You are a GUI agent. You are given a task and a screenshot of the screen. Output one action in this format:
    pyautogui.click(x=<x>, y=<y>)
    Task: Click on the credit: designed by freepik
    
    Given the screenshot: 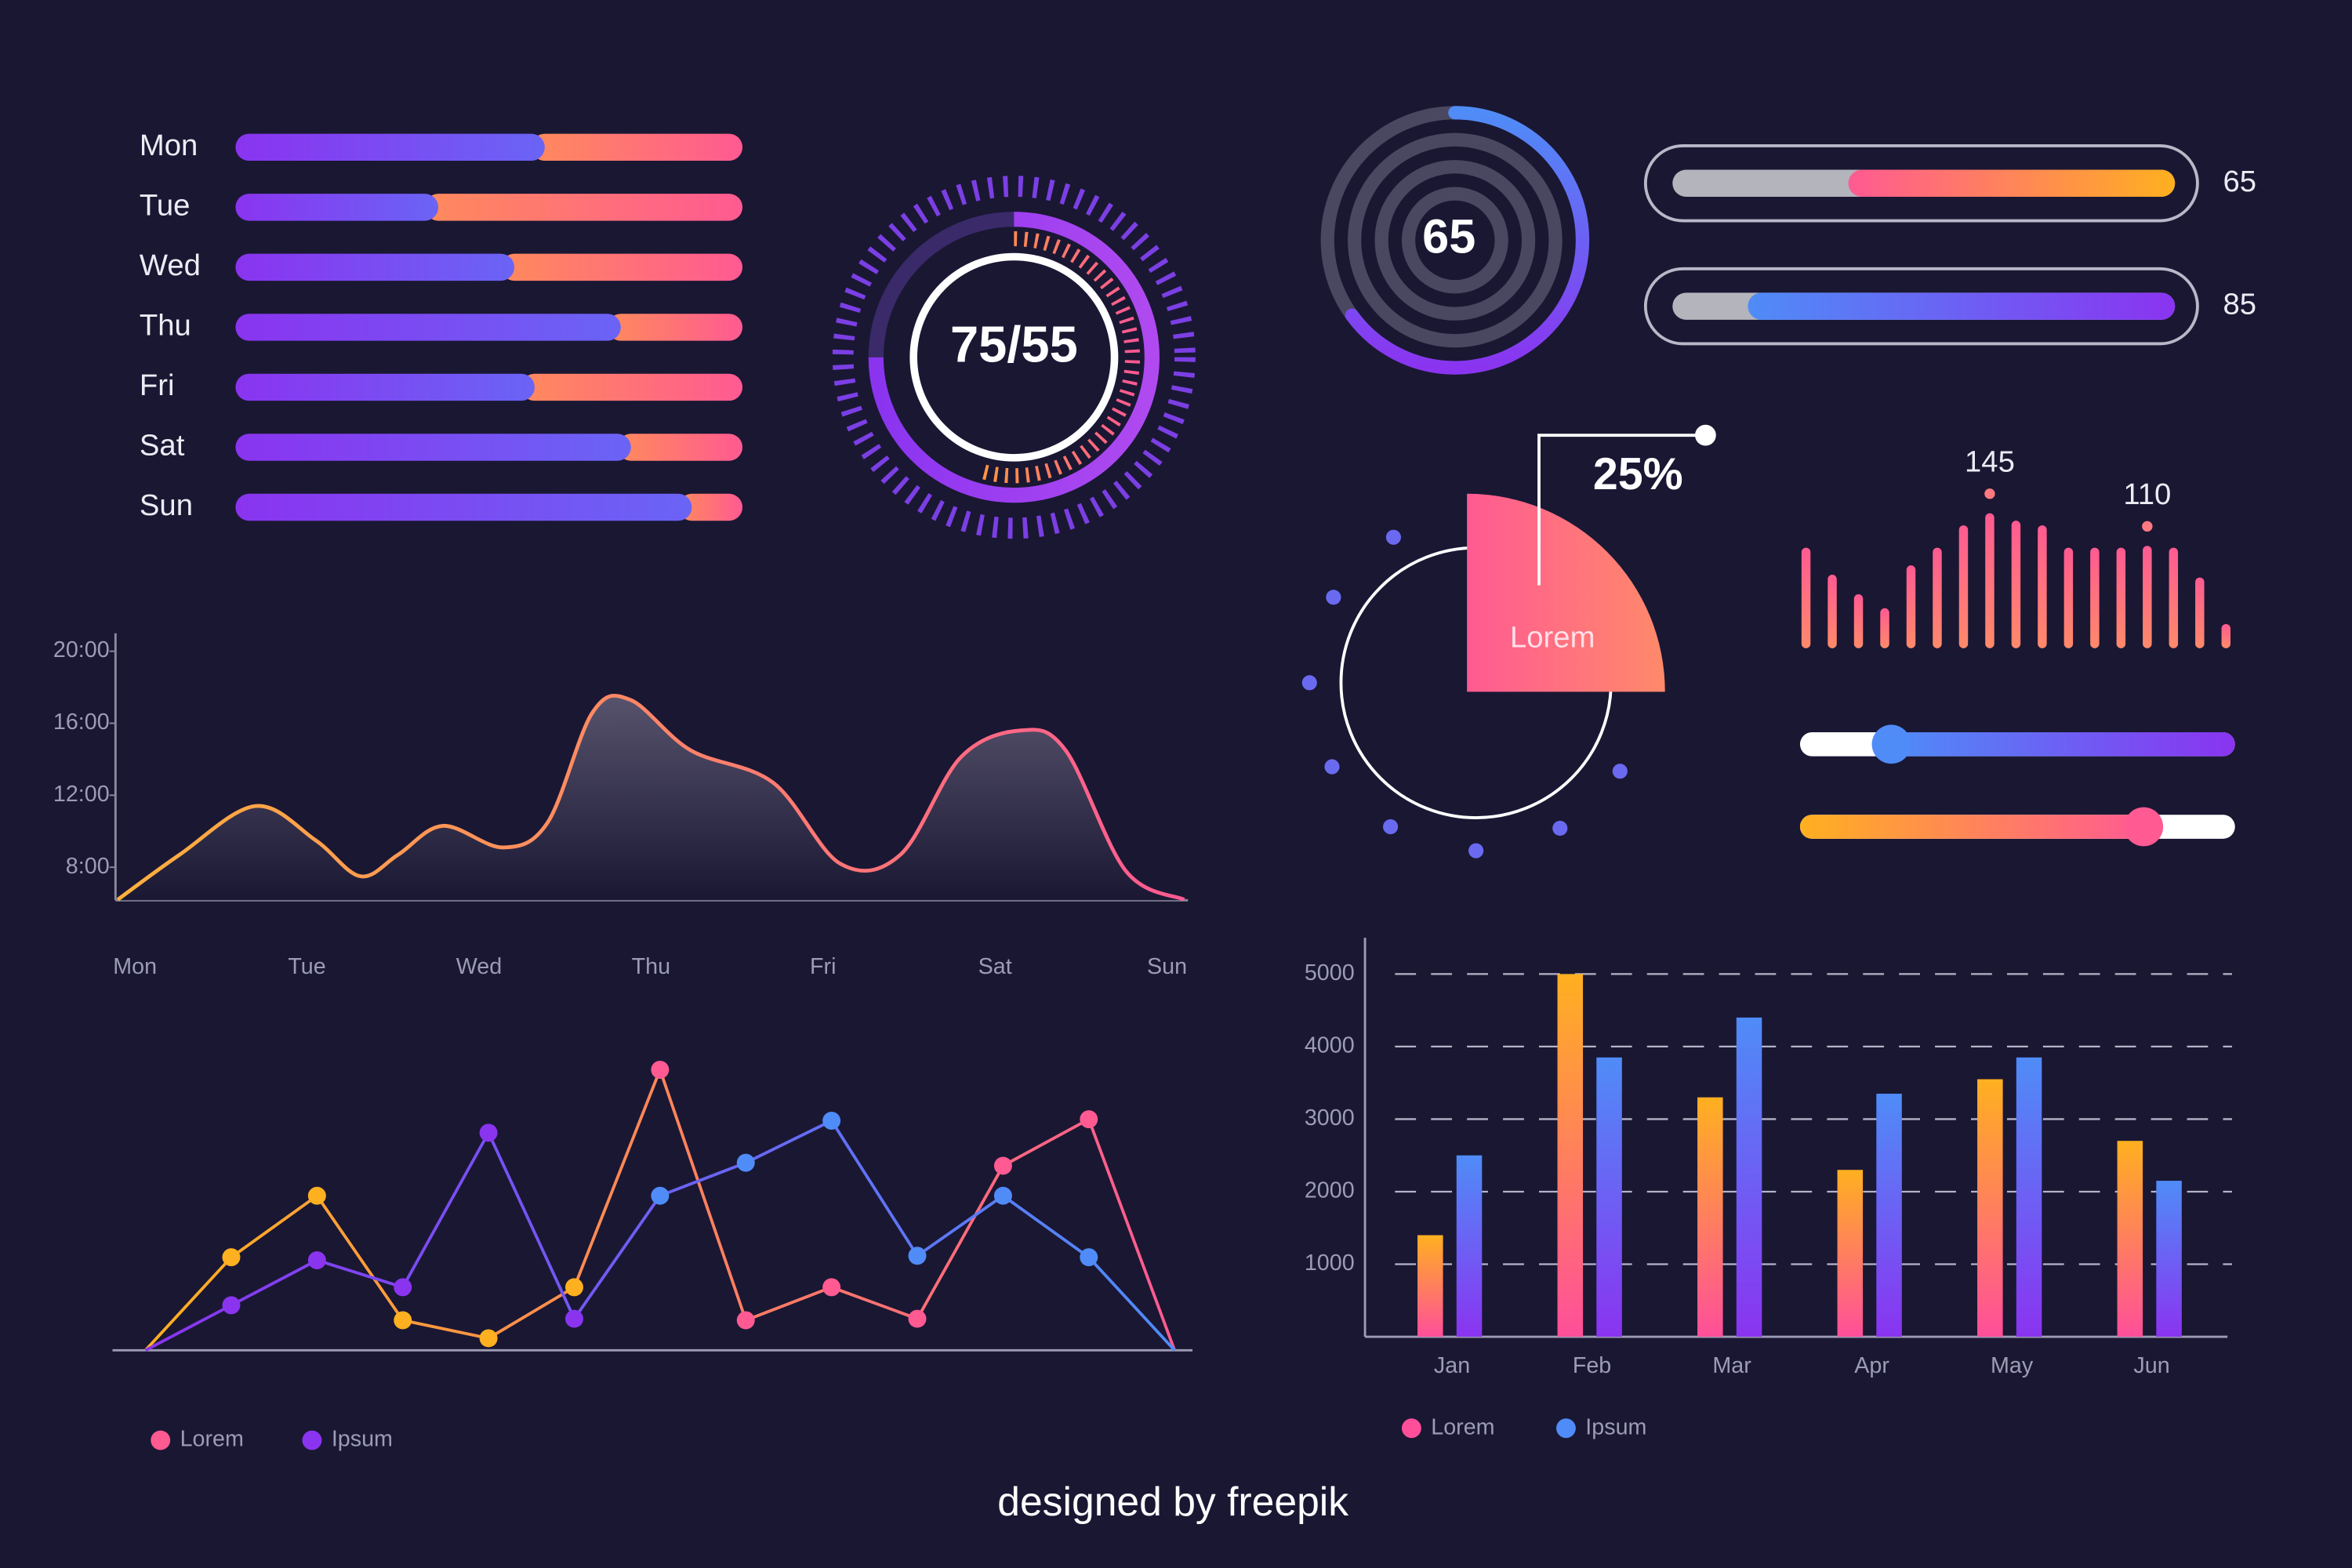 What is the action you would take?
    pyautogui.click(x=1172, y=1501)
    